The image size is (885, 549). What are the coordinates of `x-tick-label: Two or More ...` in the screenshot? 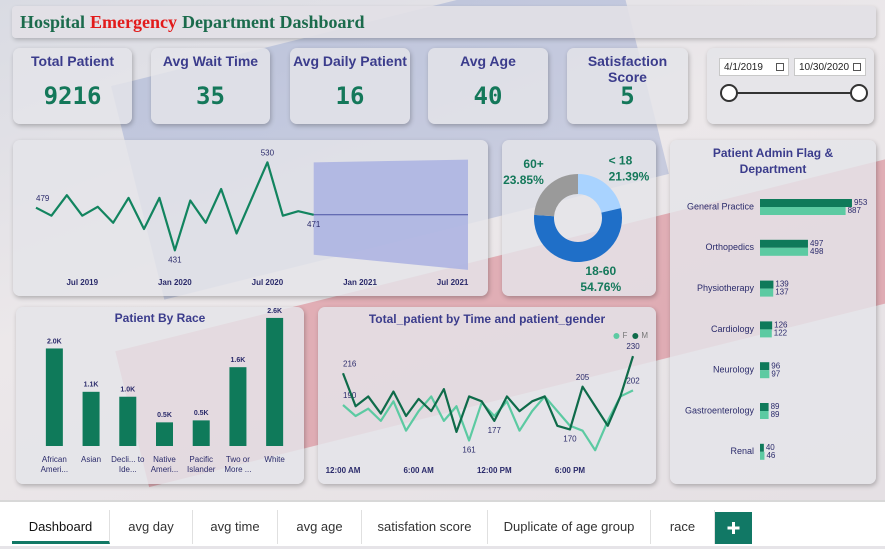 It's located at (238, 464).